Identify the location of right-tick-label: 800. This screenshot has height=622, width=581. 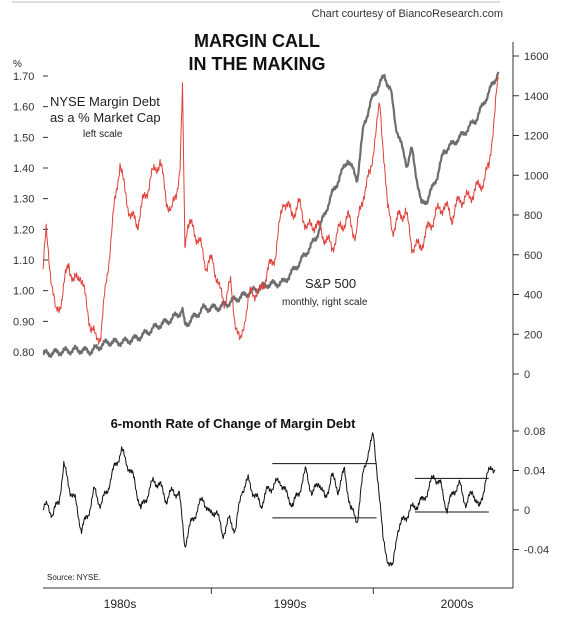
(533, 216).